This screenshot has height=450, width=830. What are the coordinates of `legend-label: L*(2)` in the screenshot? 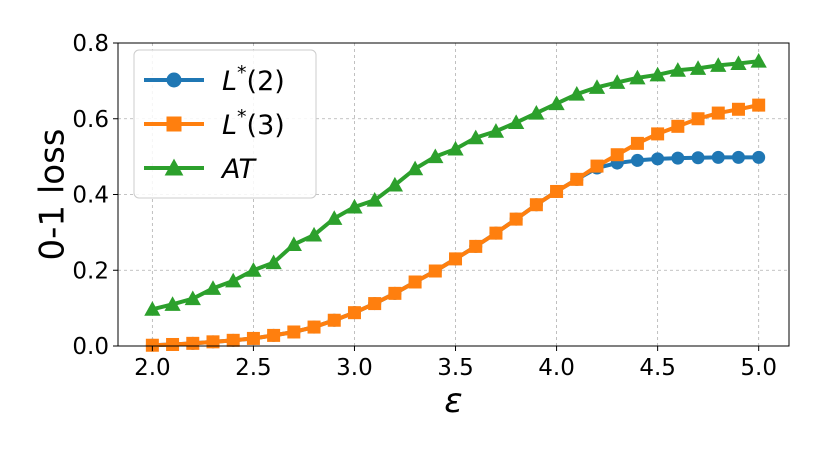 It's located at (253, 79).